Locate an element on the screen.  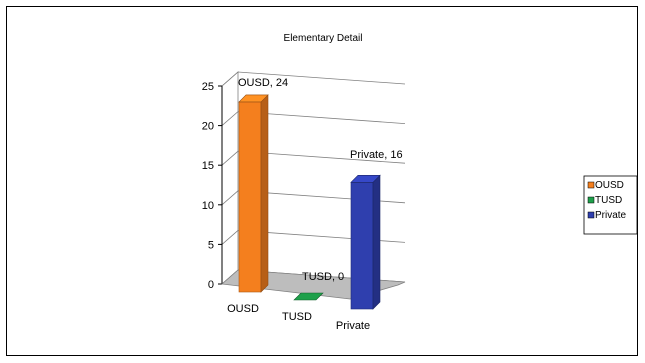
data-label: Private, 16 is located at coordinates (376, 155).